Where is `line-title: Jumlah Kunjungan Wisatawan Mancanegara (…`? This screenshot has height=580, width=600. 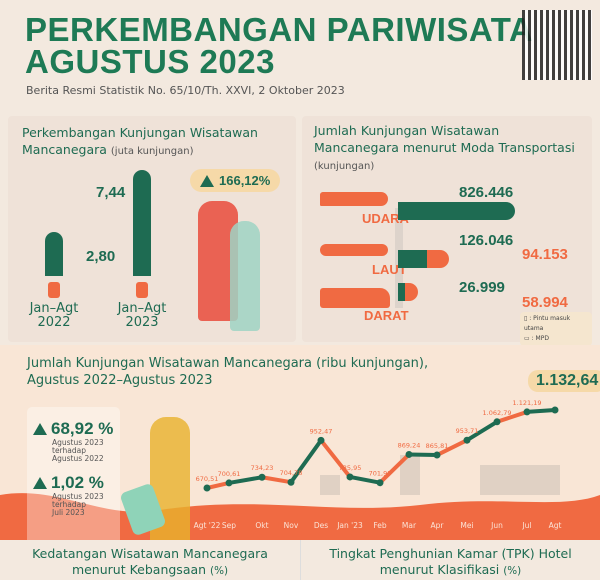
line-title: Jumlah Kunjungan Wisatawan Mancanegara (… is located at coordinates (228, 372).